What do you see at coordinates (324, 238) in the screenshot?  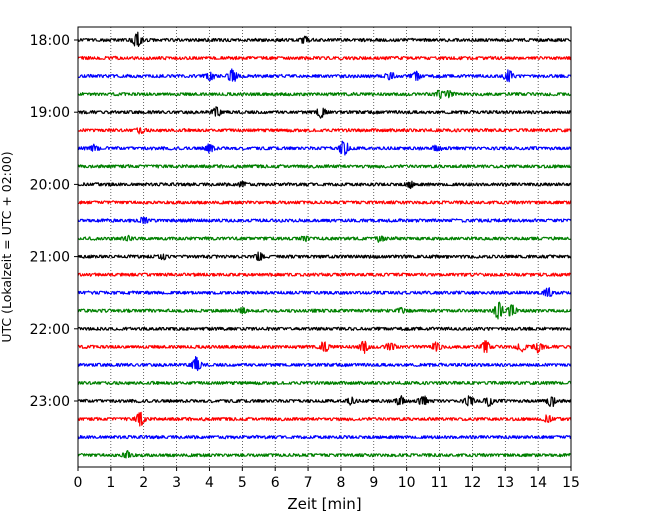 I see `trace-2045` at bounding box center [324, 238].